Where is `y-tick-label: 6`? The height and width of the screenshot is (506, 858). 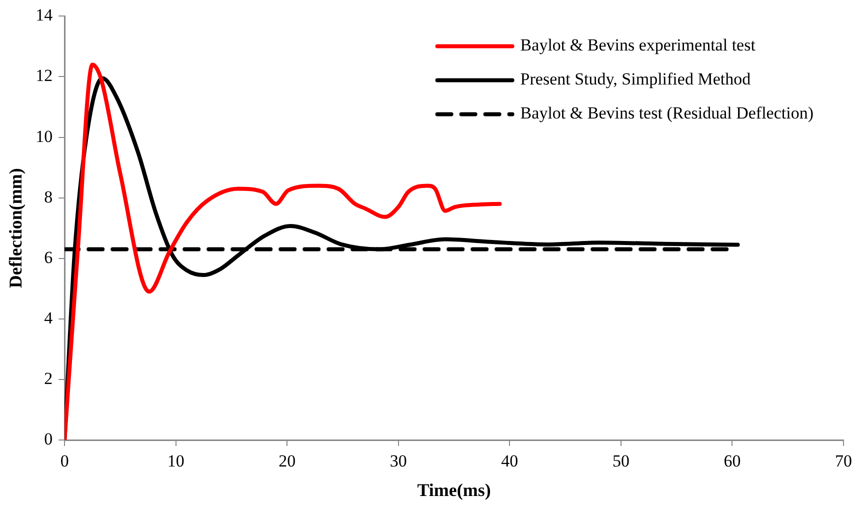 y-tick-label: 6 is located at coordinates (48, 257).